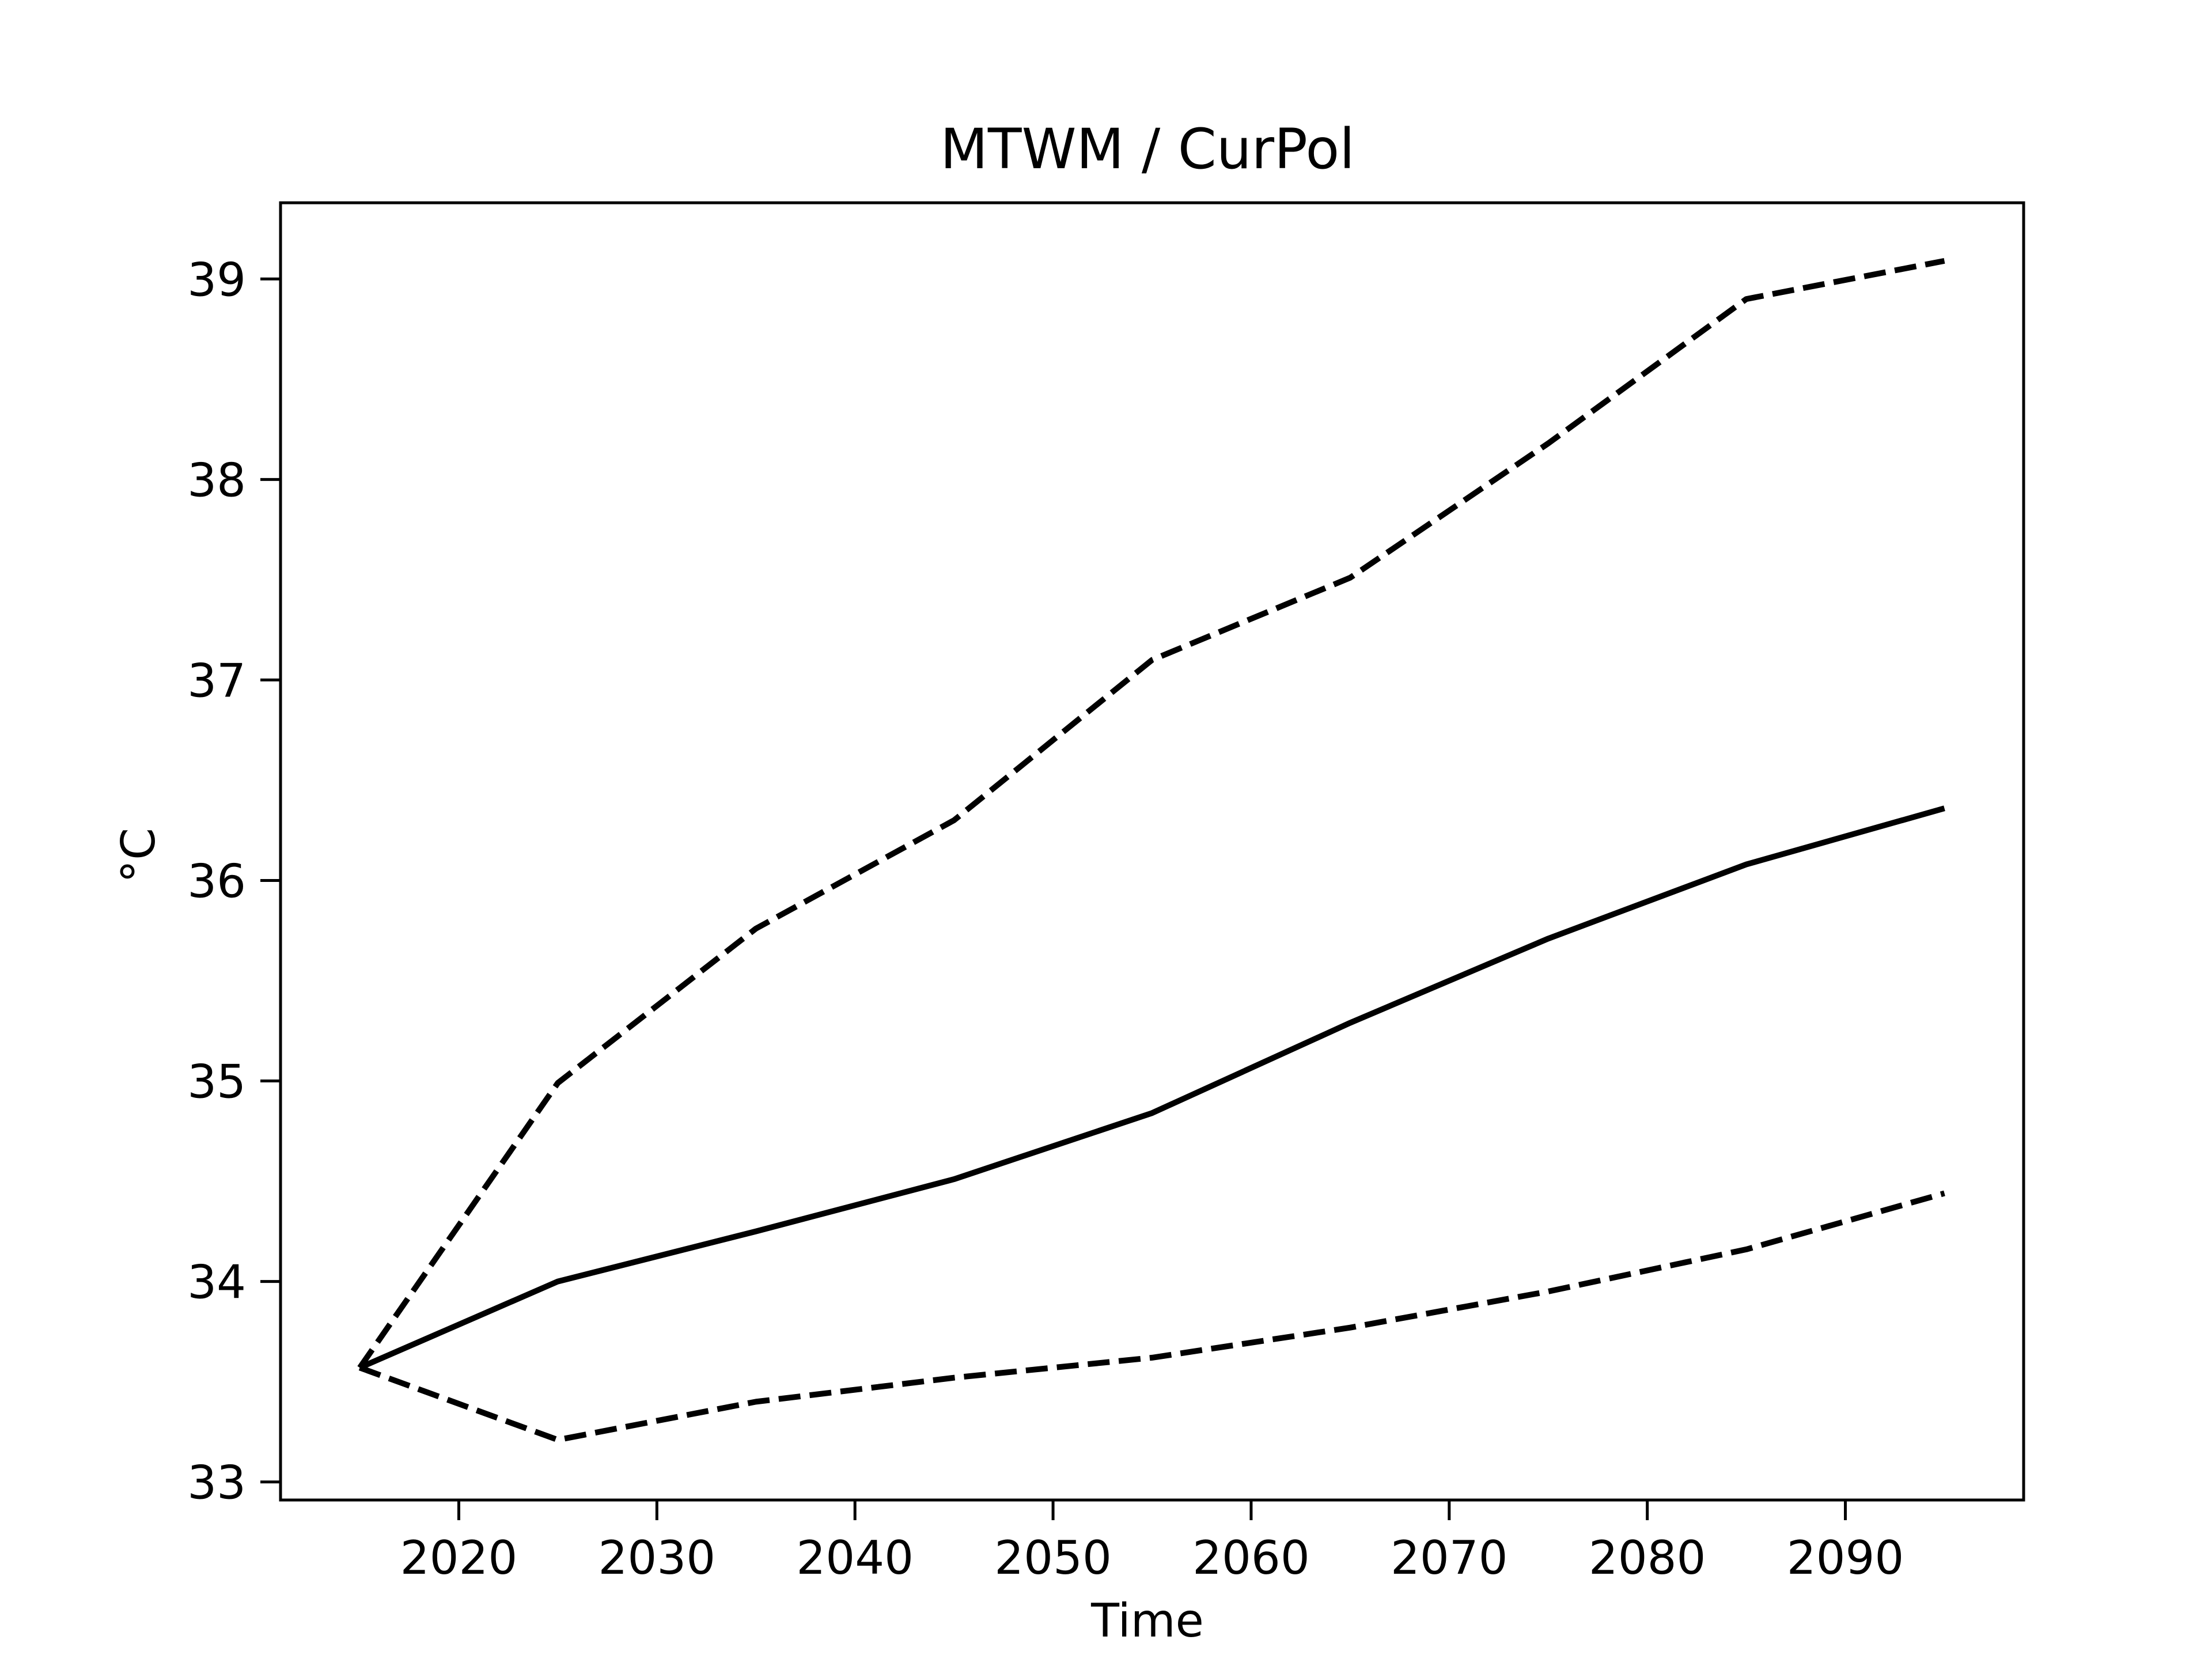  I want to click on y-axis-ticks: 33 34 35 36 37 38 39, so click(234, 881).